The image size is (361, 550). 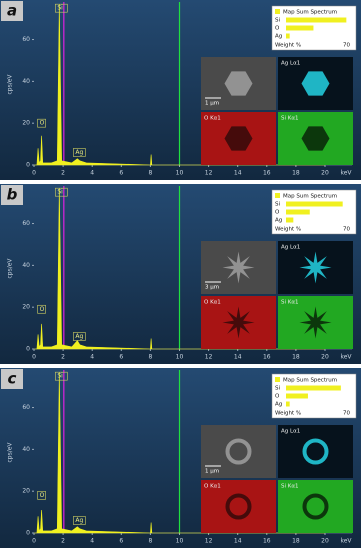 What do you see at coordinates (288, 414) in the screenshot?
I see `inset-xlabel: Weight %` at bounding box center [288, 414].